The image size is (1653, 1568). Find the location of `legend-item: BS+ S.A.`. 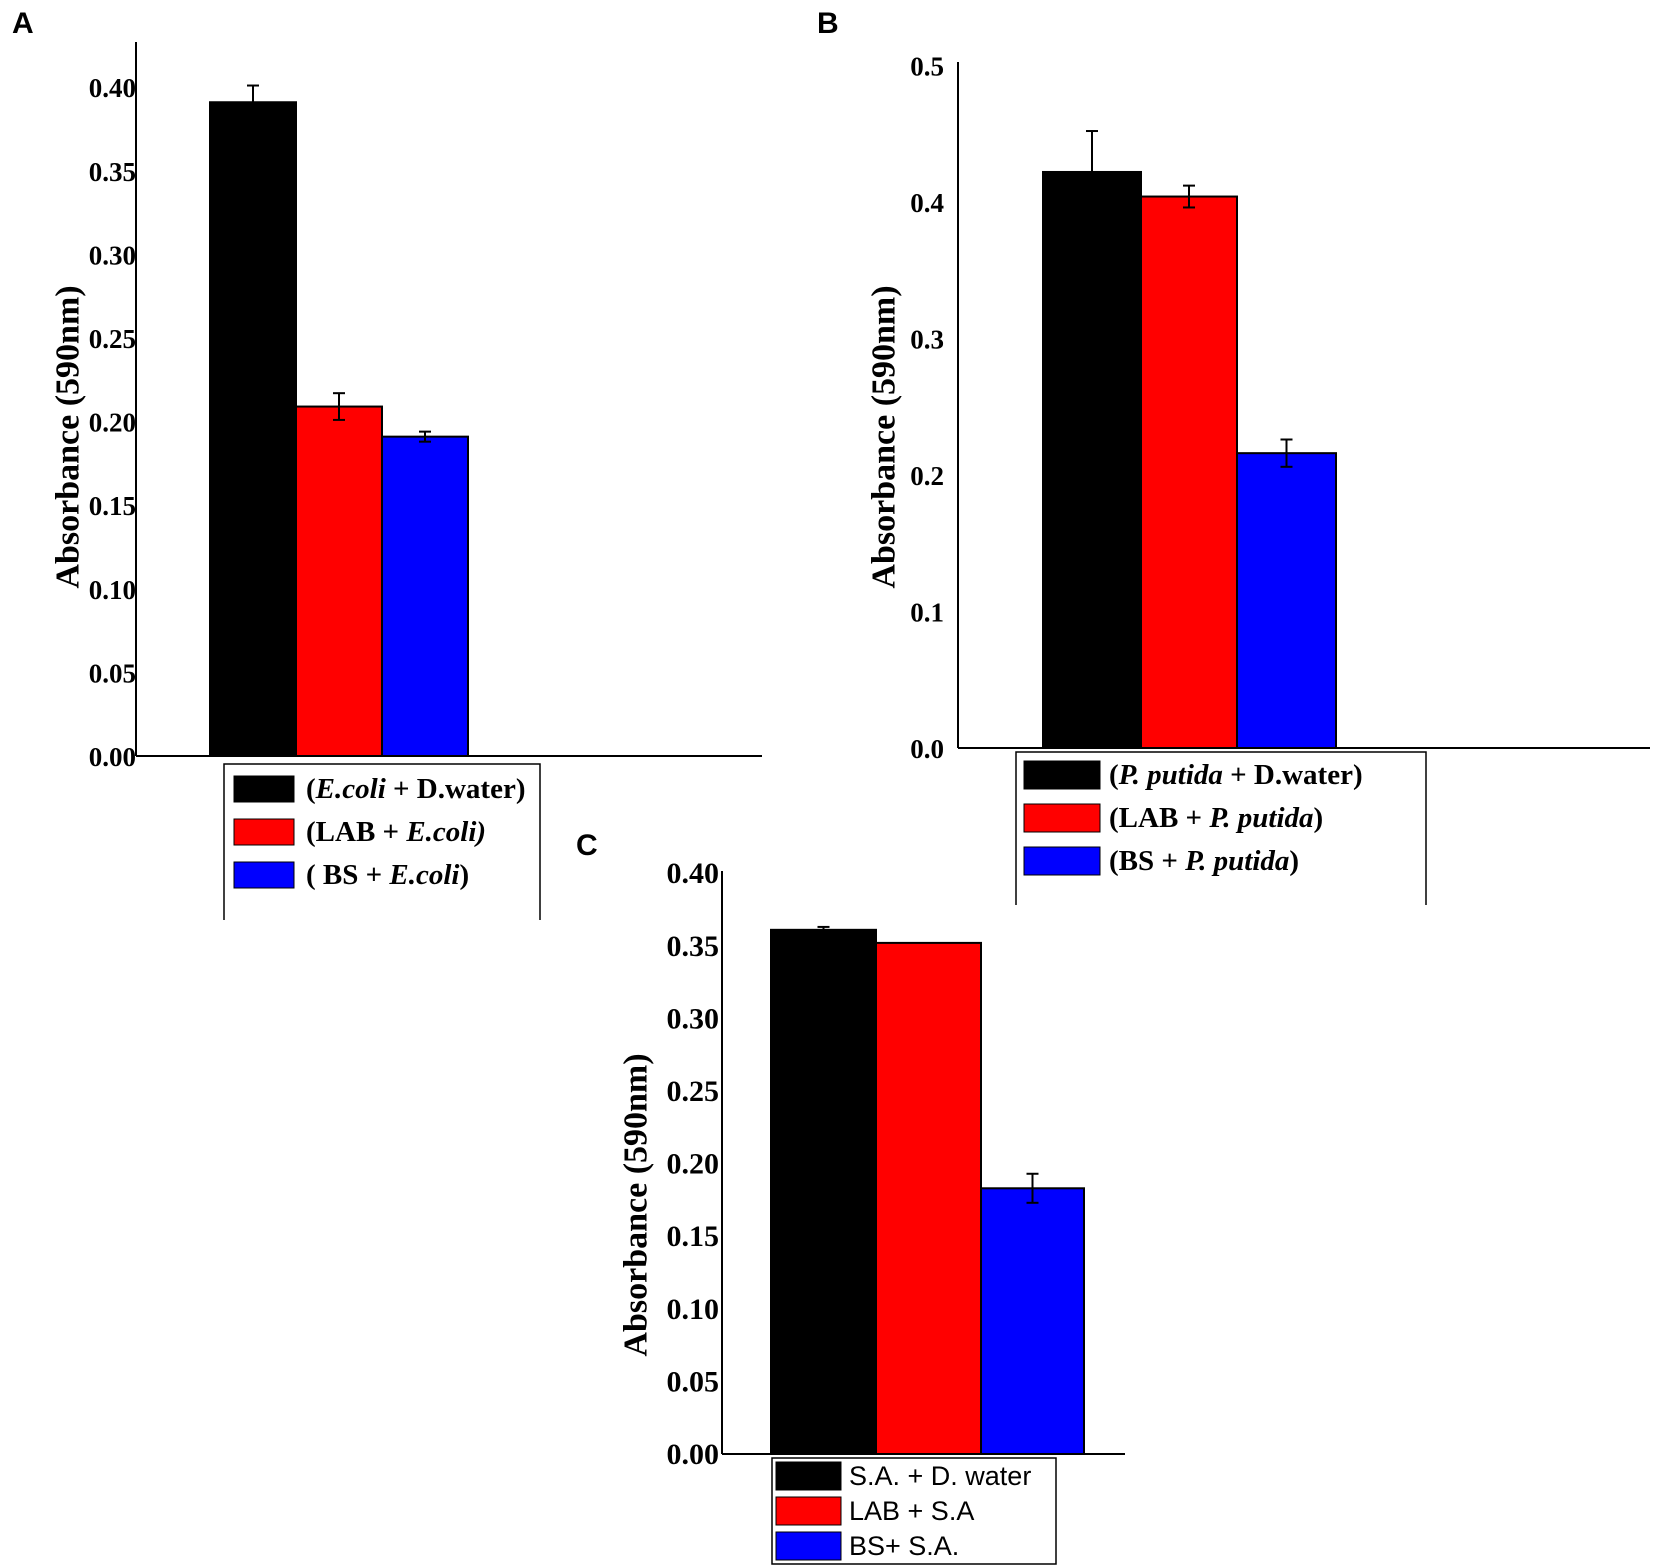

legend-item: BS+ S.A. is located at coordinates (867, 1546).